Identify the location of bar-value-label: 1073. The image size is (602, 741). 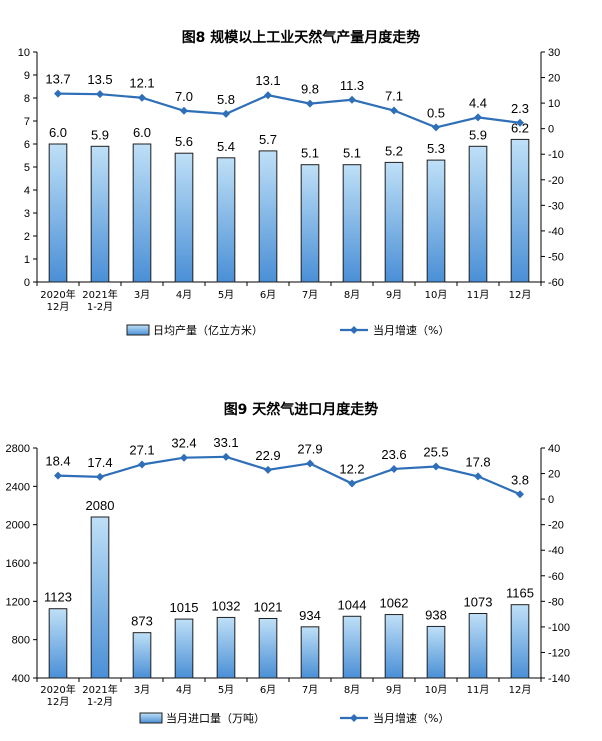
(478, 602).